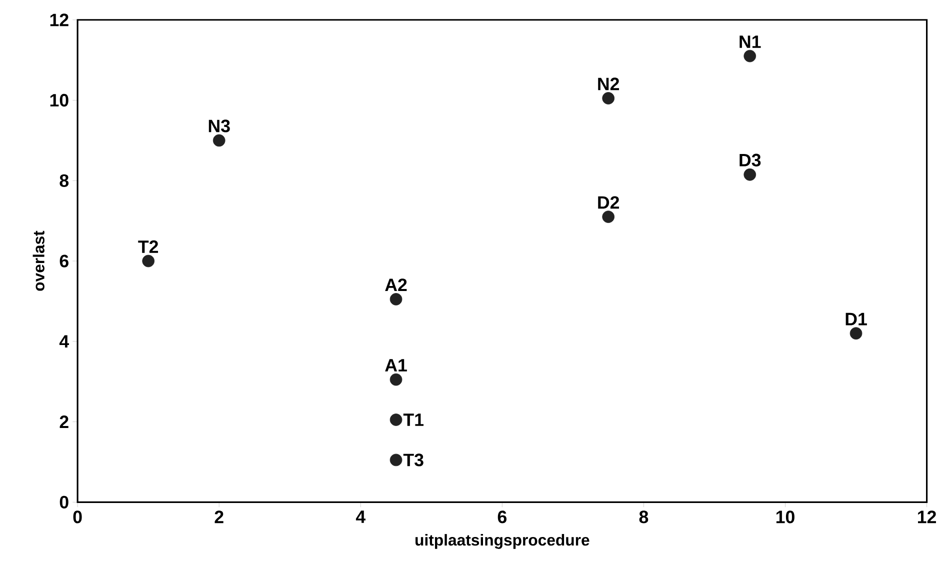  Describe the element at coordinates (64, 341) in the screenshot. I see `y-tick-label: 4` at that location.